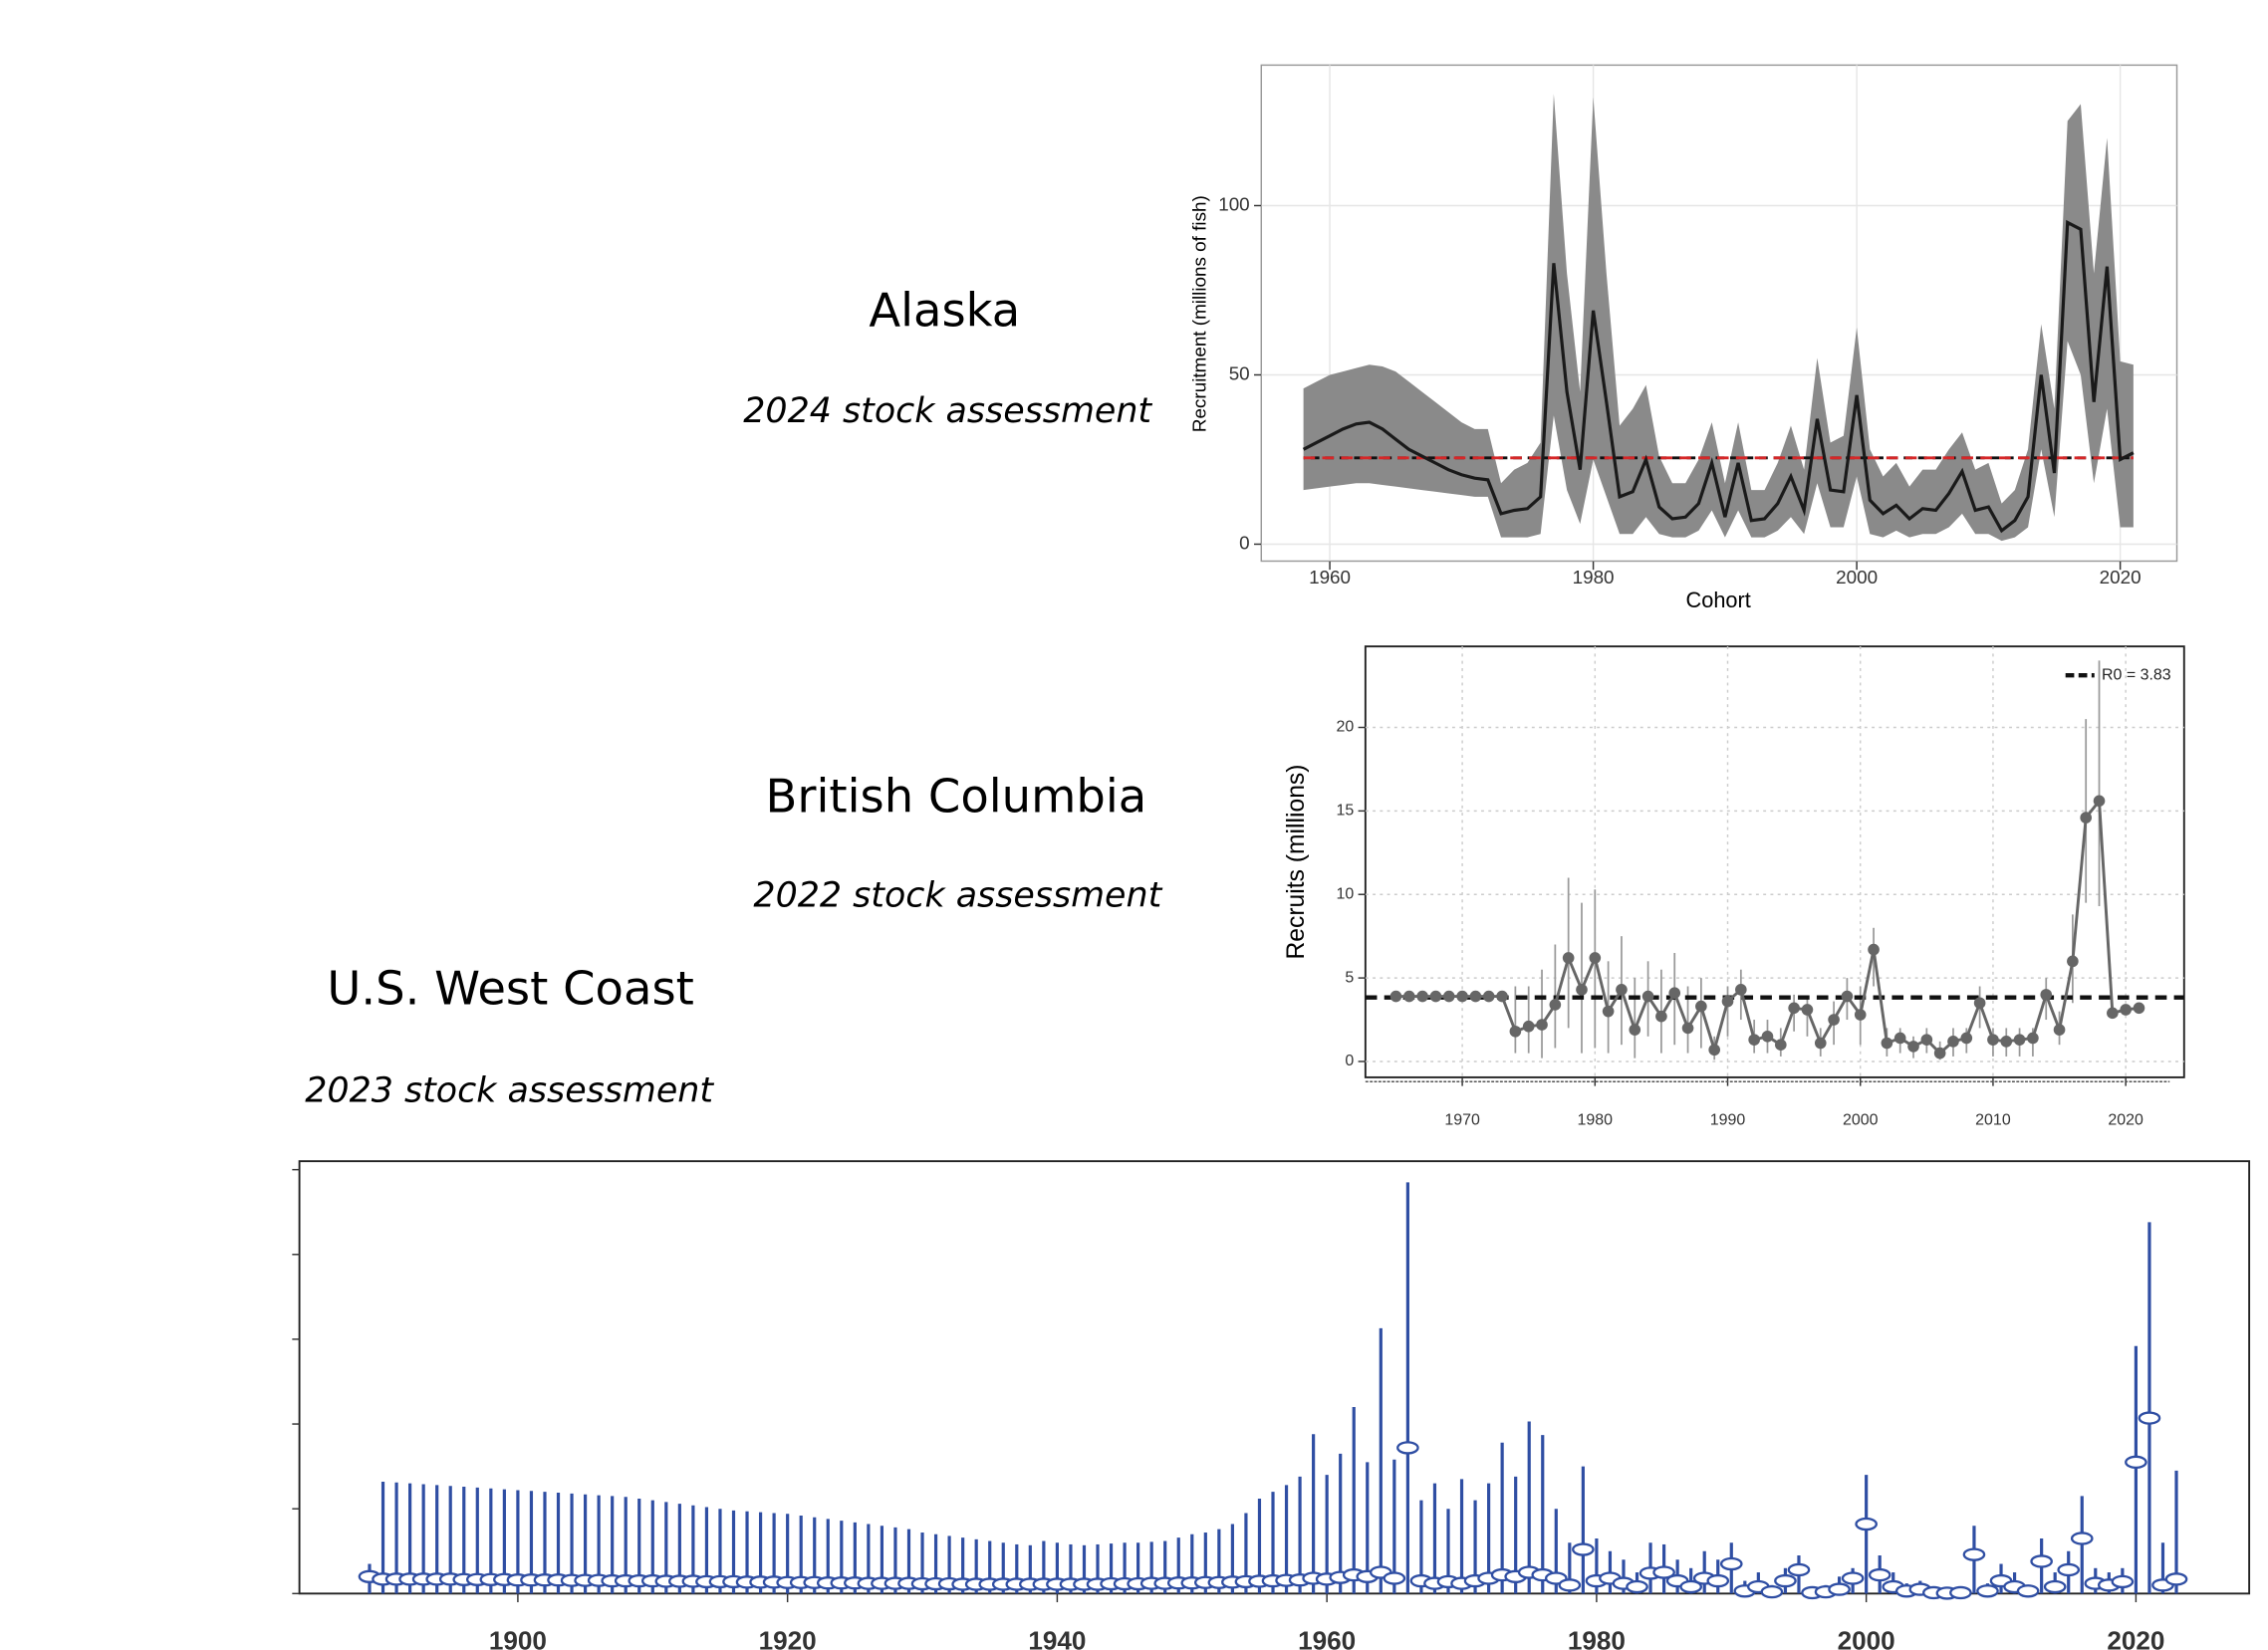 This screenshot has width=2268, height=1650. What do you see at coordinates (1775, 861) in the screenshot?
I see `plot-panel` at bounding box center [1775, 861].